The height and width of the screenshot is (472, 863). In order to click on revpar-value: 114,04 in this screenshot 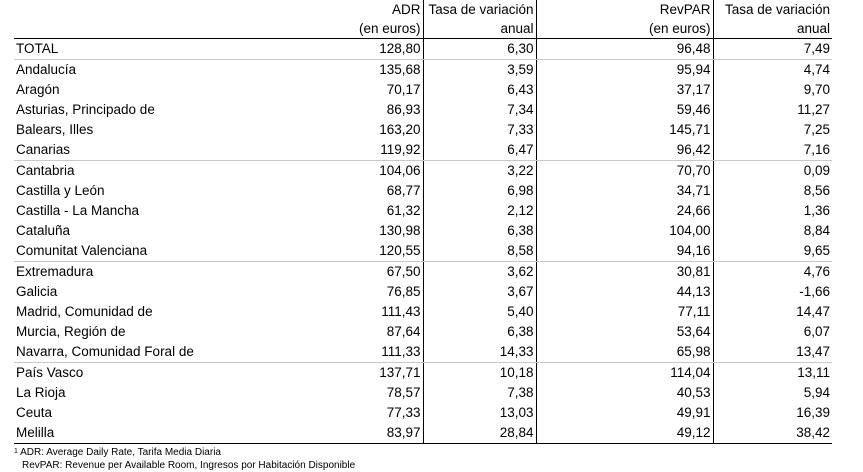, I will do `click(624, 372)`.